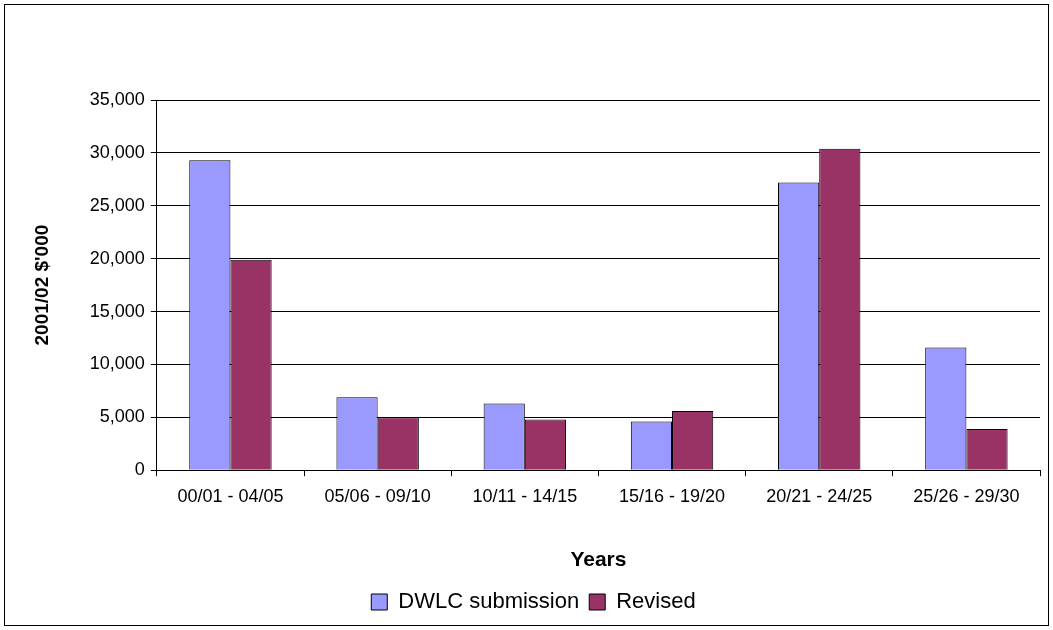 The image size is (1053, 630). What do you see at coordinates (117, 204) in the screenshot?
I see `y-tick-label: 25,000` at bounding box center [117, 204].